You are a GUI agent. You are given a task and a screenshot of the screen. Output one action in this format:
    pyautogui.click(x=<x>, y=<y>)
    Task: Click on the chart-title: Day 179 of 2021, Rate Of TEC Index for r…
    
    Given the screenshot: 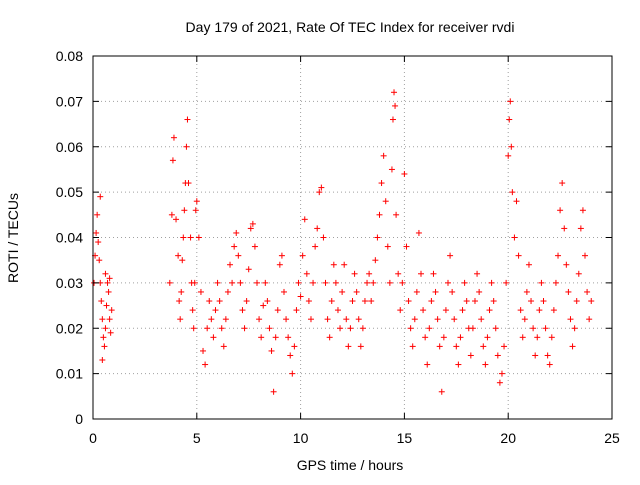 What is the action you would take?
    pyautogui.click(x=350, y=27)
    